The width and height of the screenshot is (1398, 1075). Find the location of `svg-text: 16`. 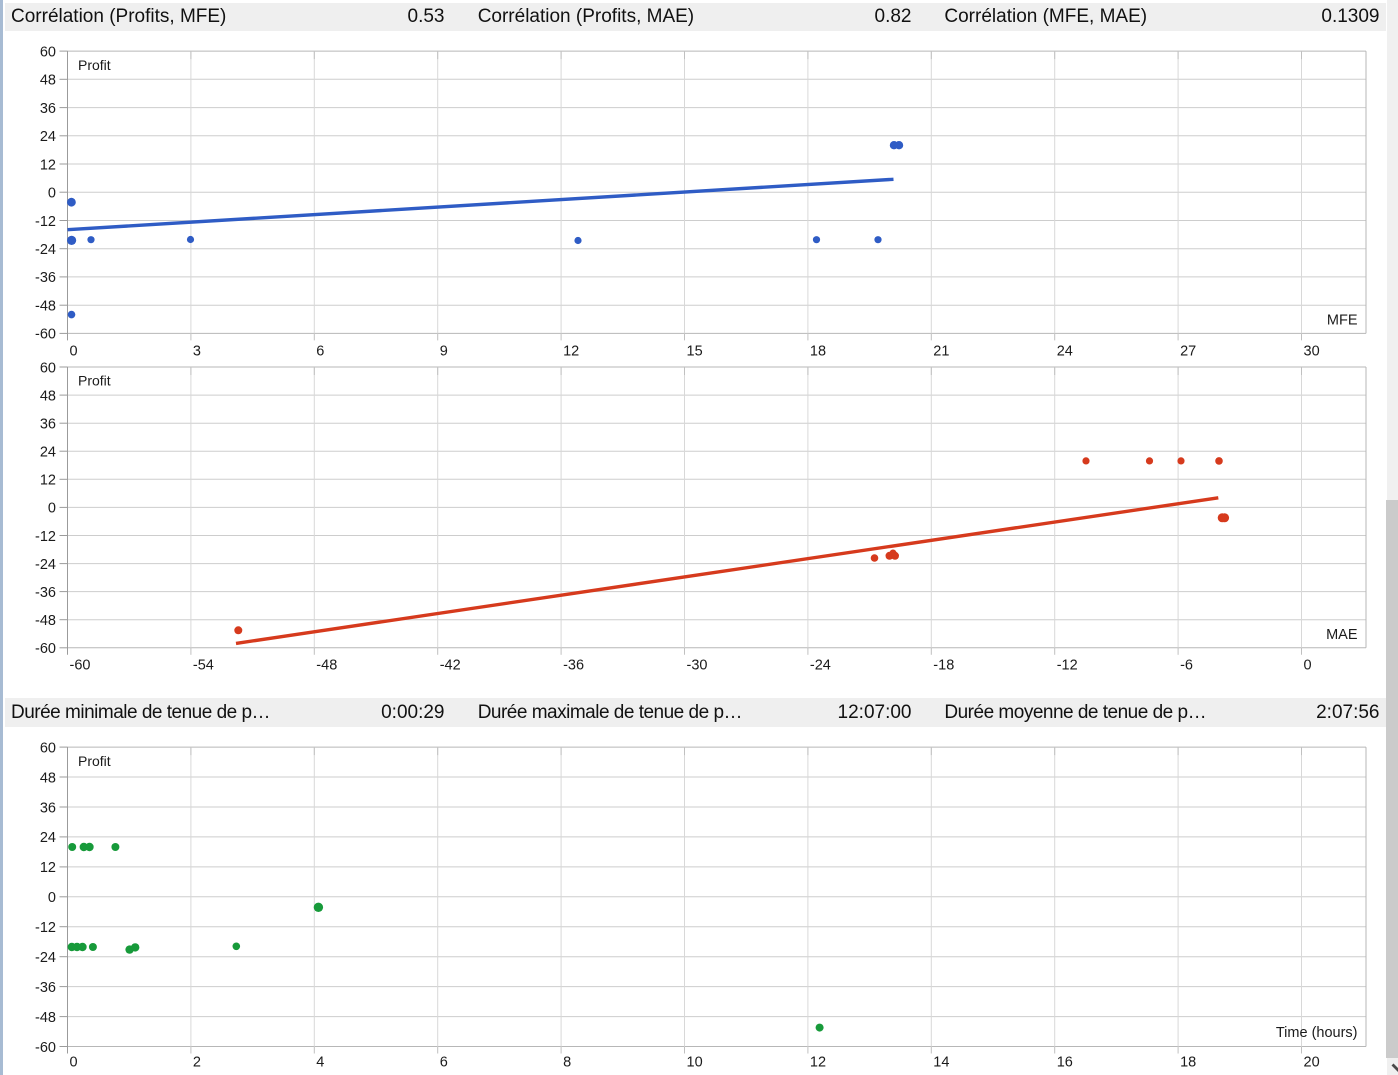

svg-text: 16 is located at coordinates (1065, 1062).